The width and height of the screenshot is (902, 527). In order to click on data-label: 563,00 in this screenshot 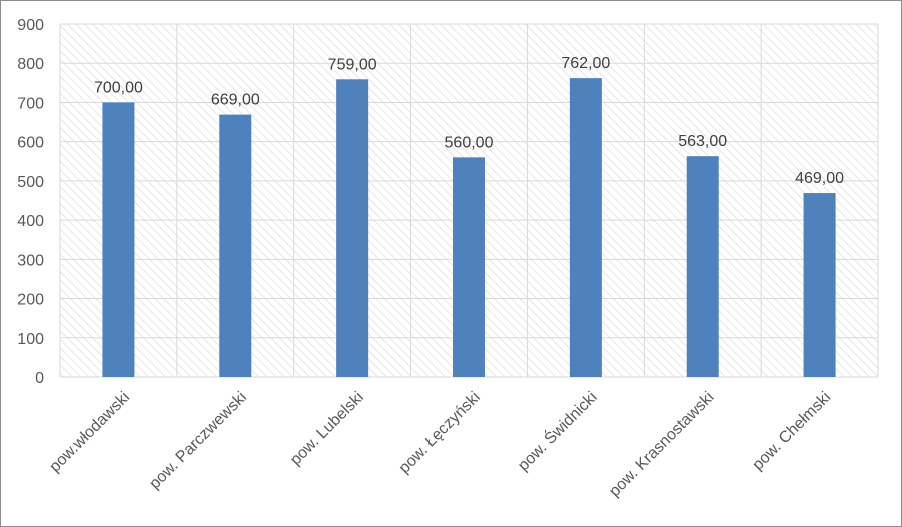, I will do `click(702, 141)`.